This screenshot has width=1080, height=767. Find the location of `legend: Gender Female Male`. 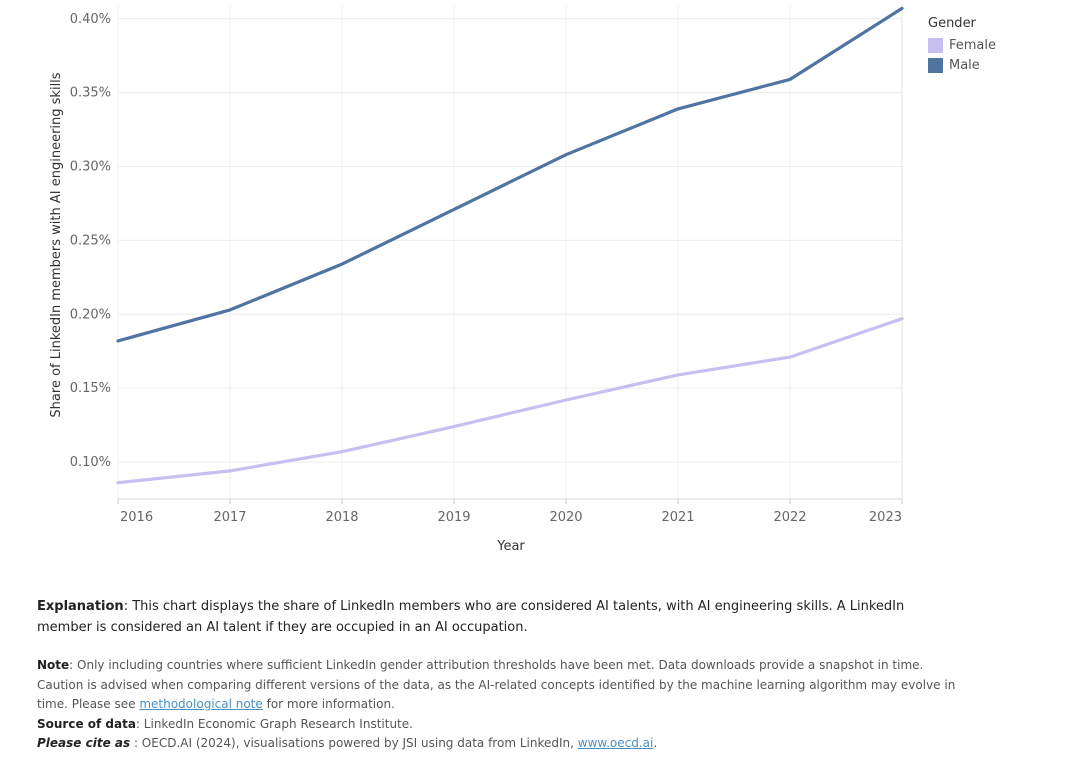

legend: Gender Female Male is located at coordinates (968, 54).